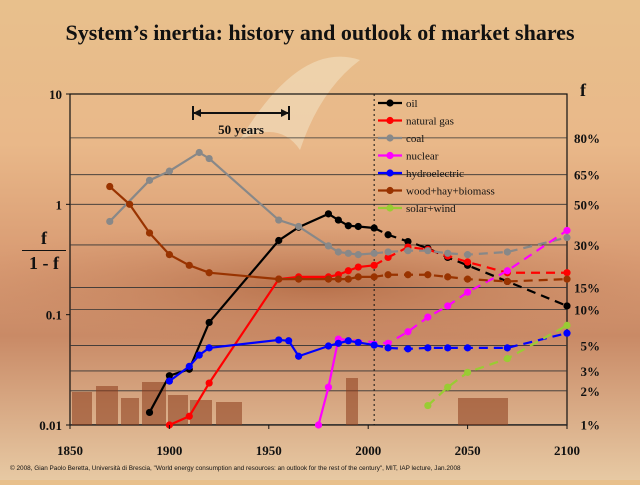 Image resolution: width=640 pixels, height=485 pixels. What do you see at coordinates (422, 157) in the screenshot?
I see `legend-label-3: nuclear` at bounding box center [422, 157].